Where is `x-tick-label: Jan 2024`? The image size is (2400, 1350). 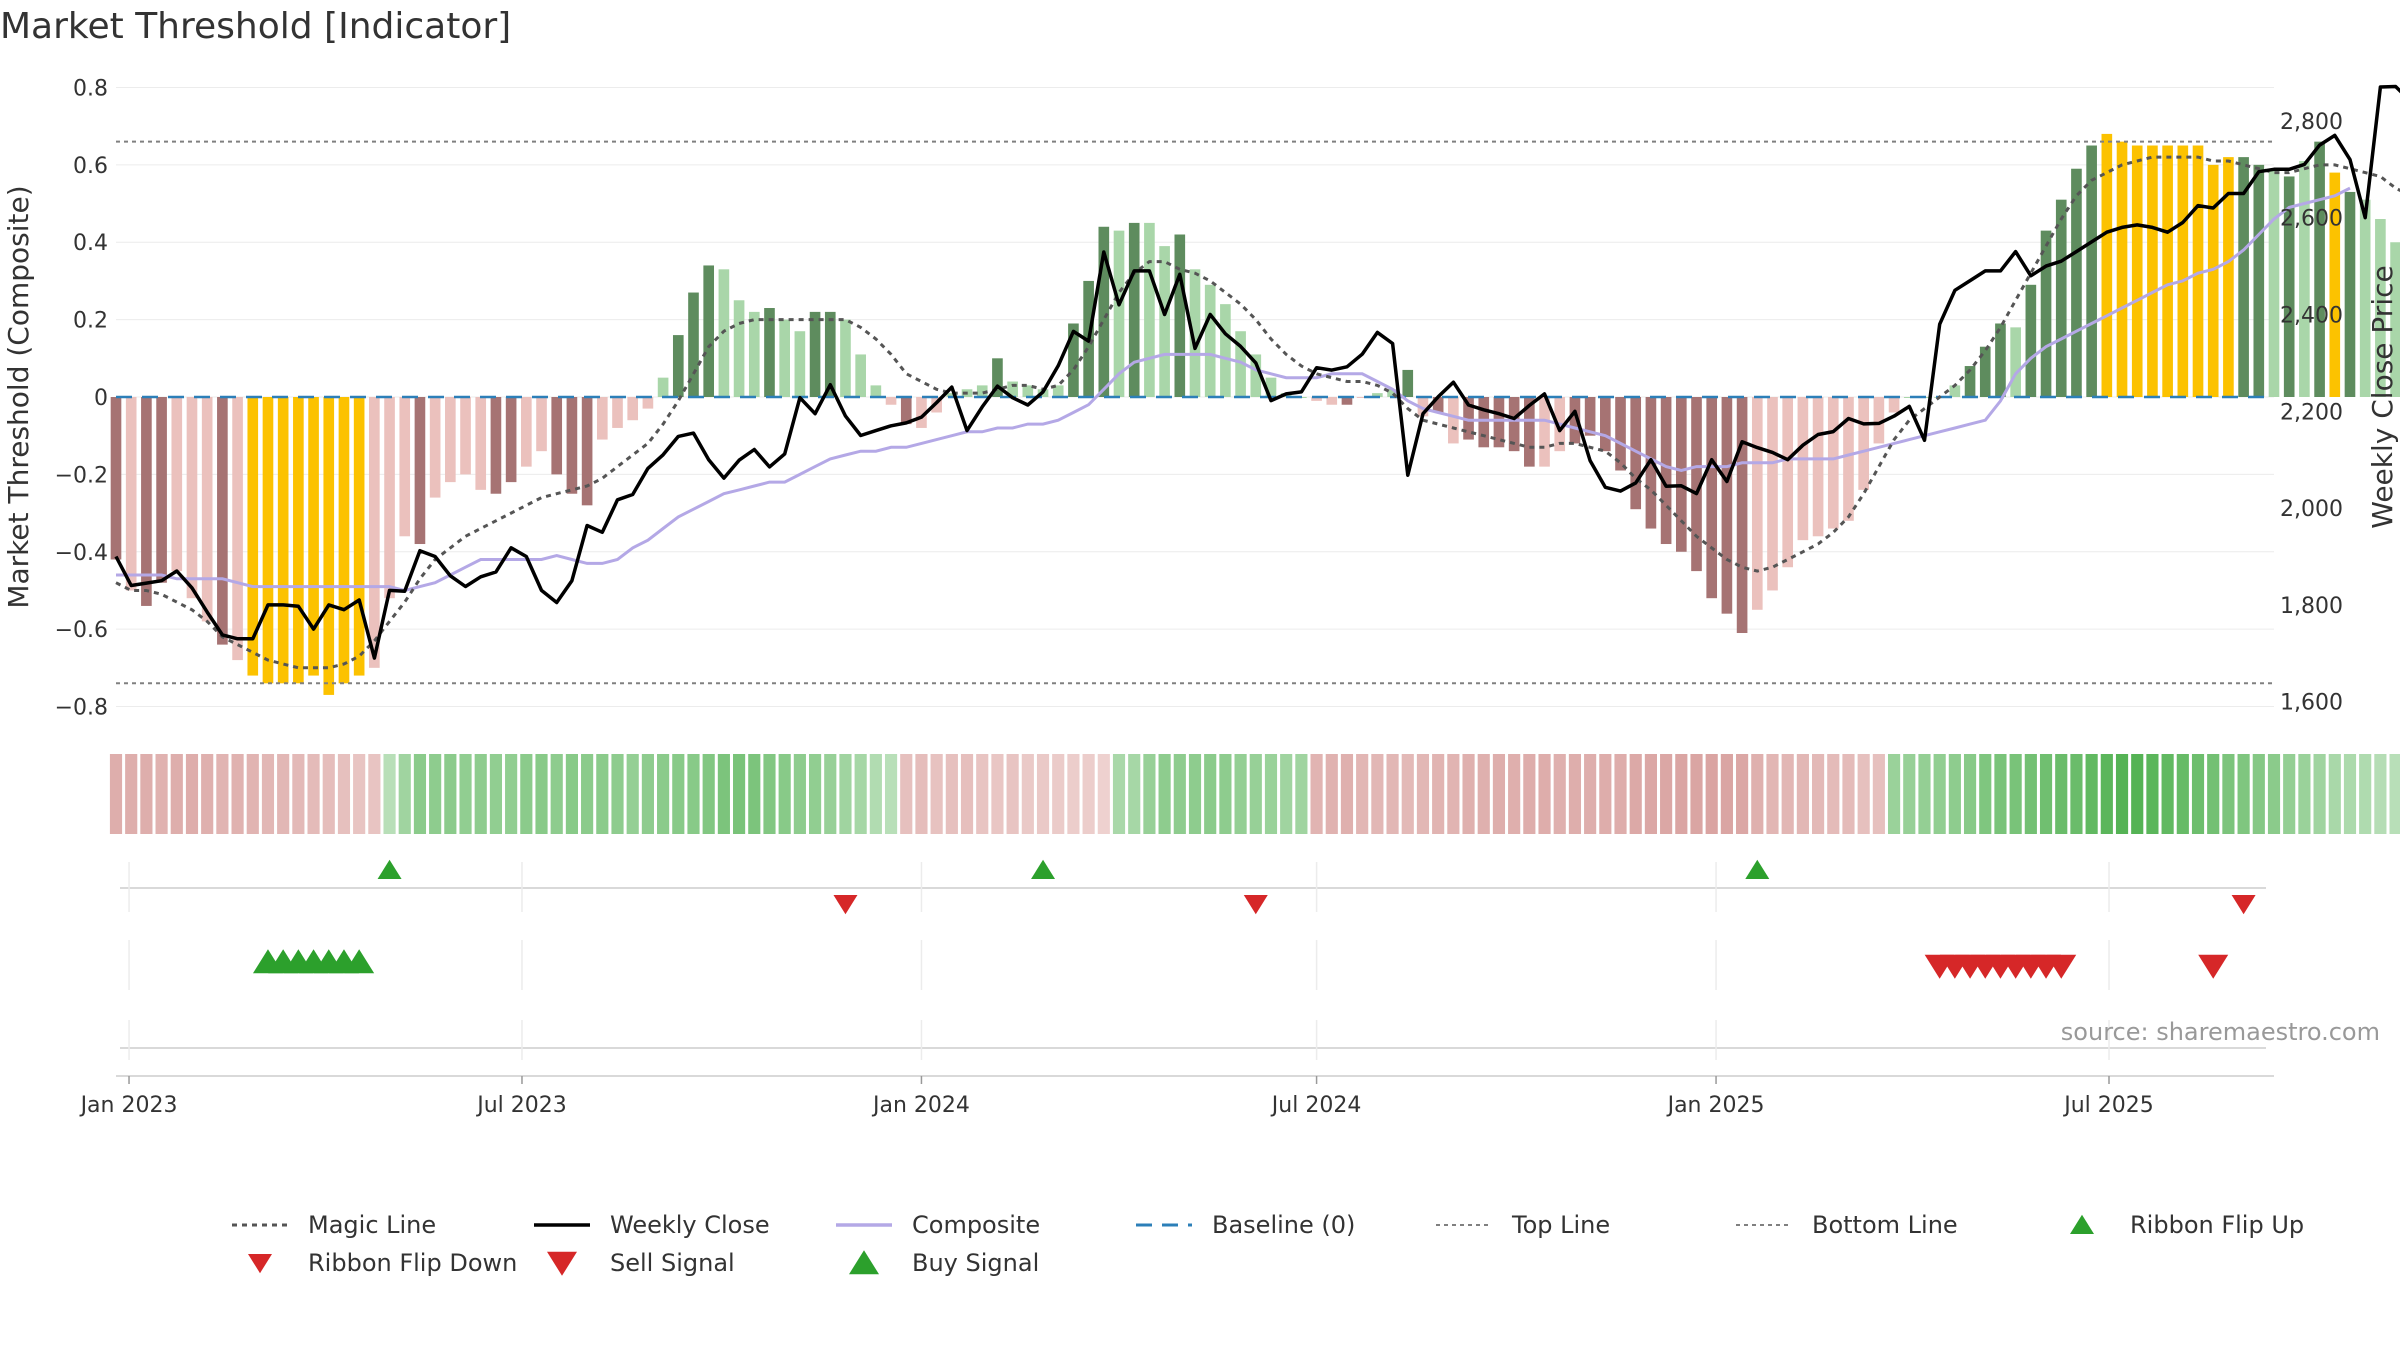 x-tick-label: Jan 2024 is located at coordinates (920, 1105).